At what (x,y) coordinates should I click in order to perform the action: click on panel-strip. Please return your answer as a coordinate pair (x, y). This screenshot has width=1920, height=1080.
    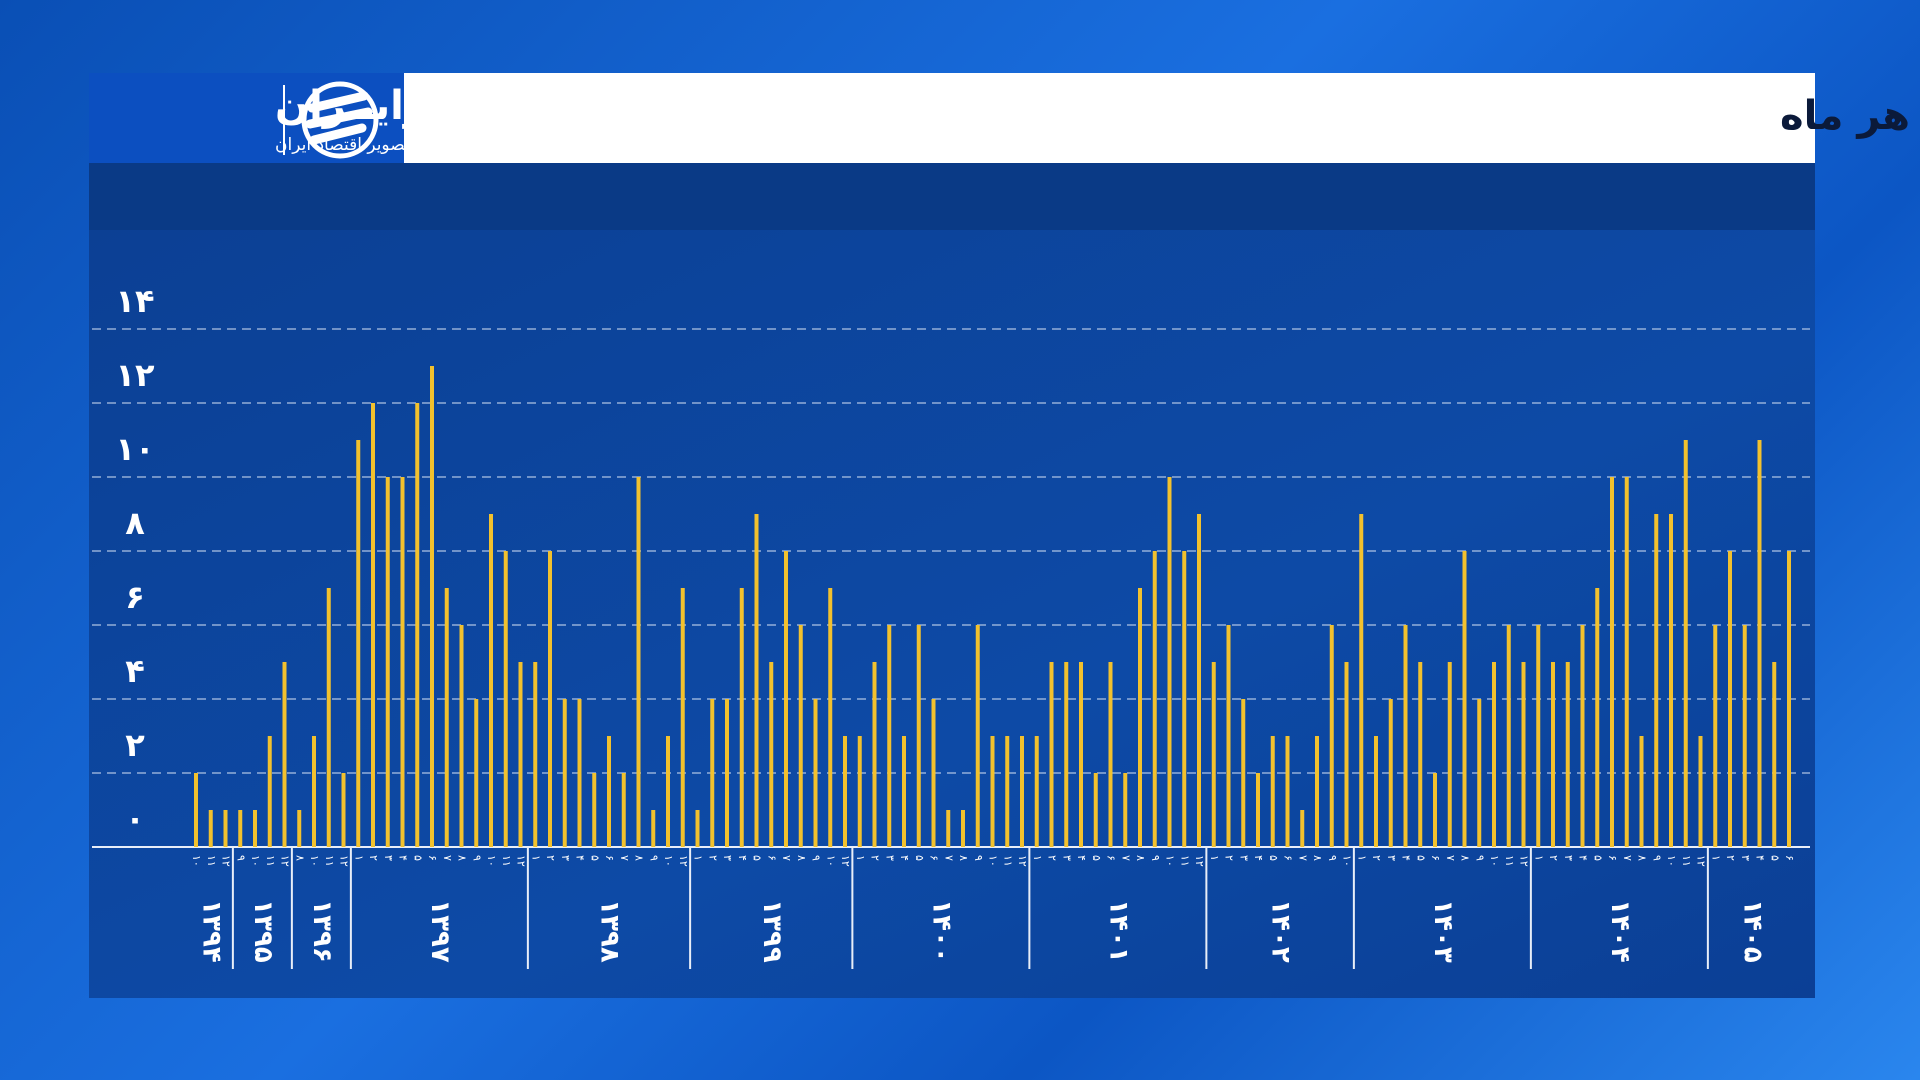
    Looking at the image, I should click on (952, 196).